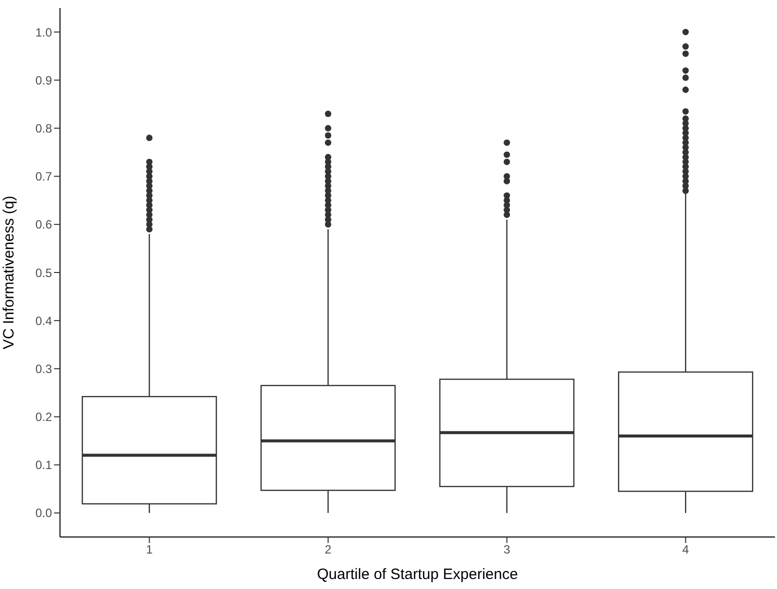 The height and width of the screenshot is (589, 777). I want to click on y-tick-label: 0.3, so click(43, 369).